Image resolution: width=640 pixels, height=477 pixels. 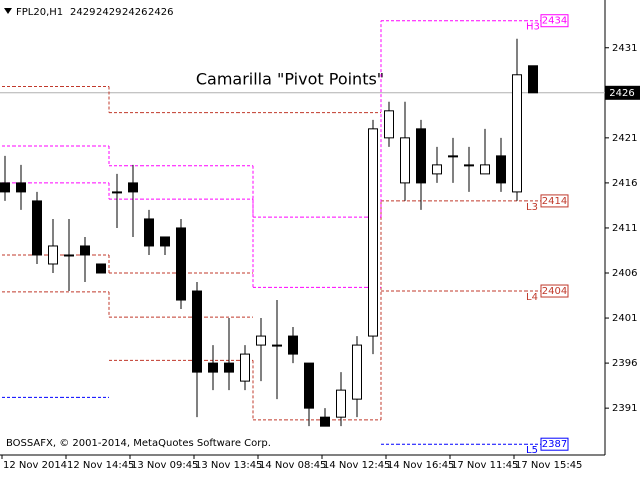 What do you see at coordinates (420, 465) in the screenshot?
I see `x-tick-label: 14 Nov 16:45` at bounding box center [420, 465].